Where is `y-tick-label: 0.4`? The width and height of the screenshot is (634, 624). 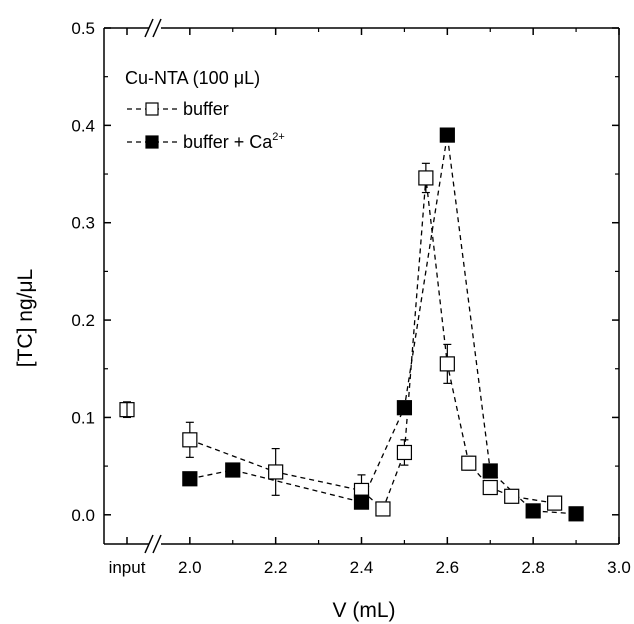 y-tick-label: 0.4 is located at coordinates (83, 125).